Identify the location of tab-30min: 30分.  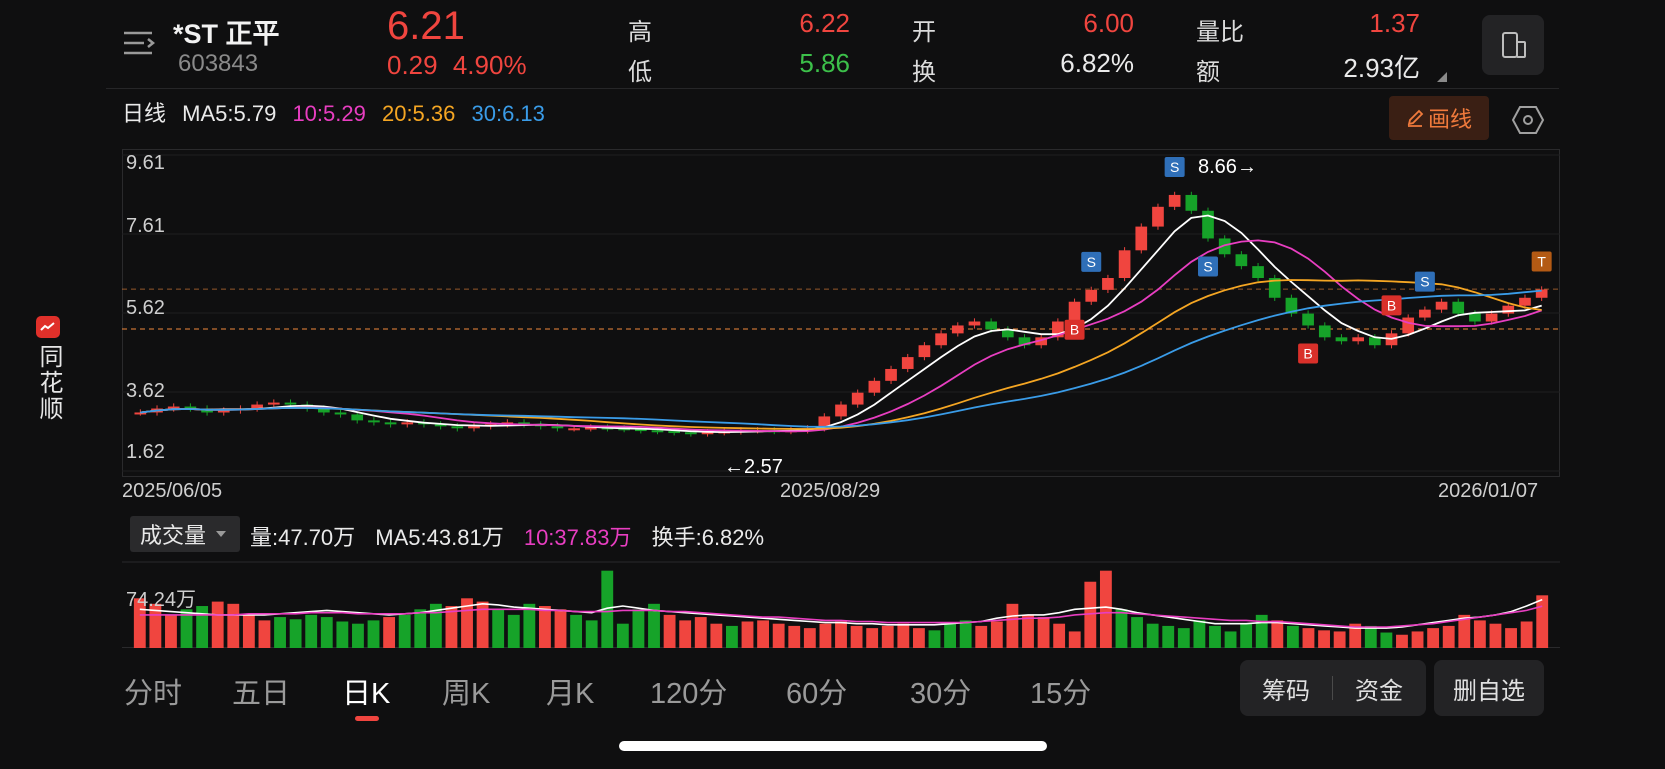
(941, 694).